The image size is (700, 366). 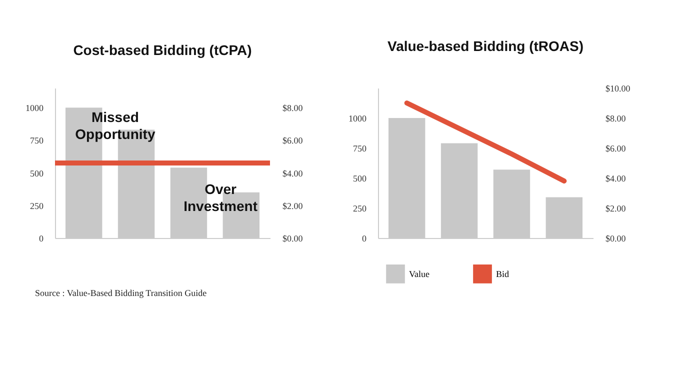 What do you see at coordinates (121, 293) in the screenshot?
I see `source-note: Source : Value-Based Bidding Transition Guide` at bounding box center [121, 293].